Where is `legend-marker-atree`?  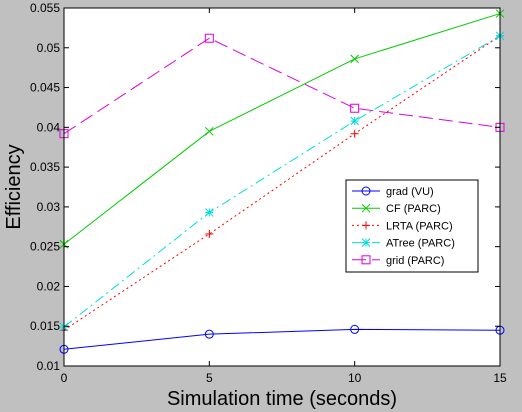 legend-marker-atree is located at coordinates (366, 242).